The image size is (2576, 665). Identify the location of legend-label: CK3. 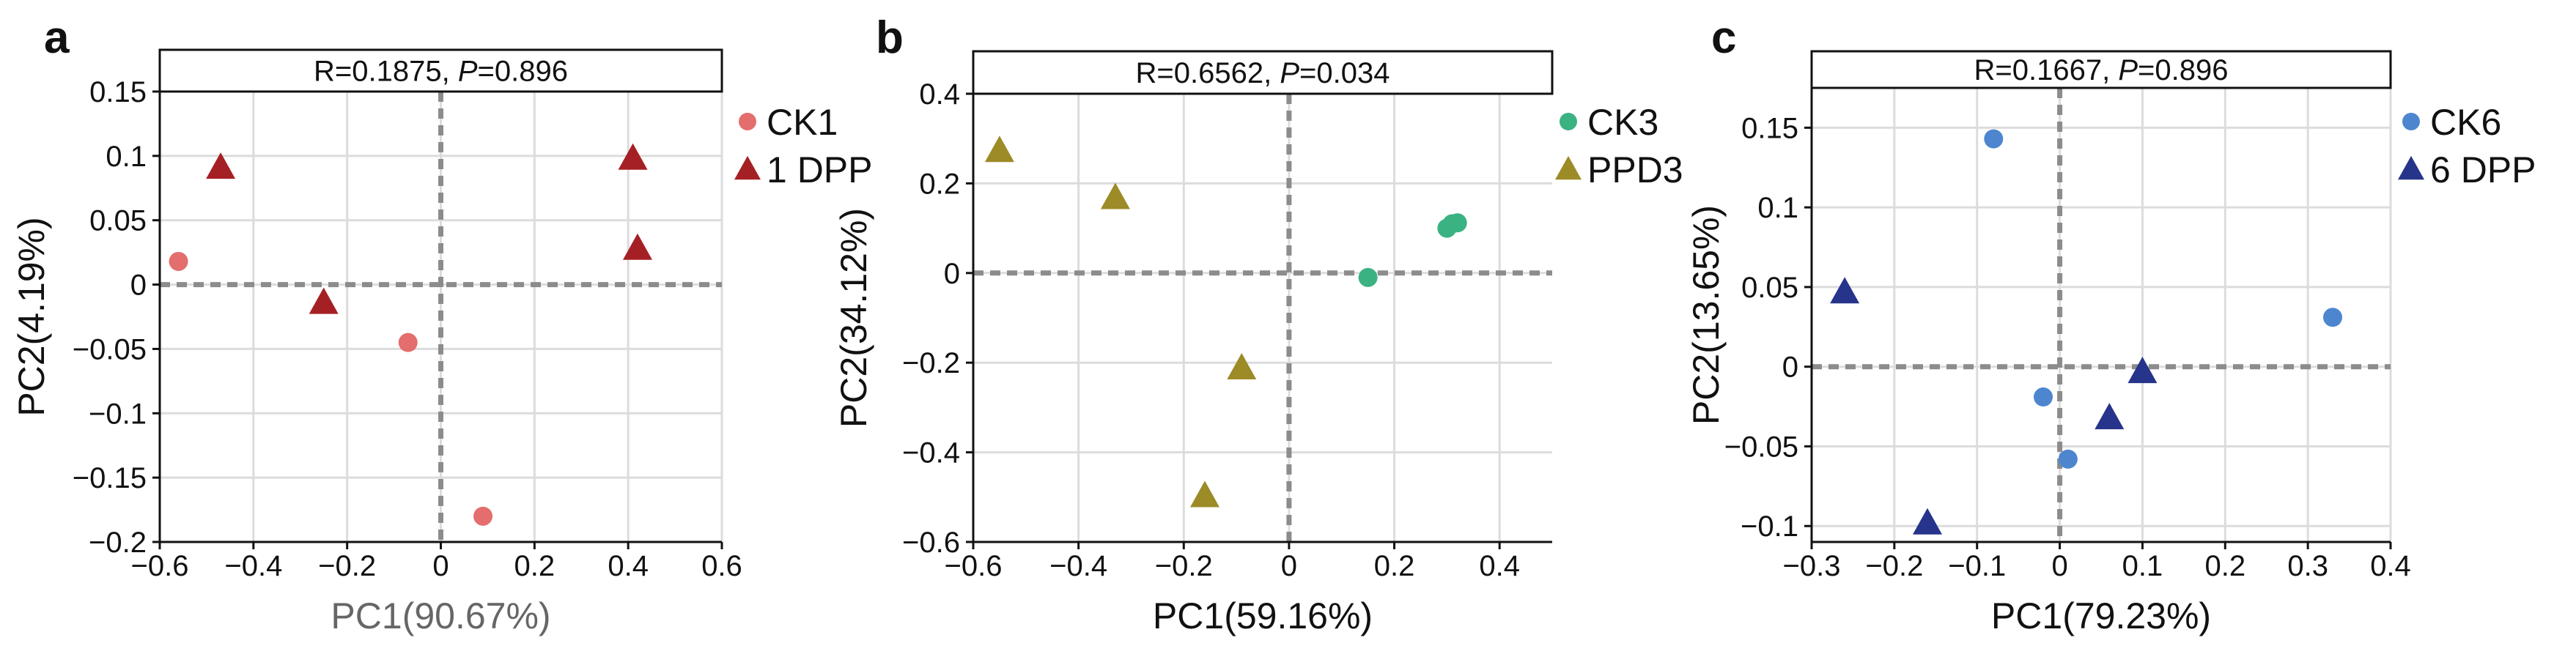
(1622, 122).